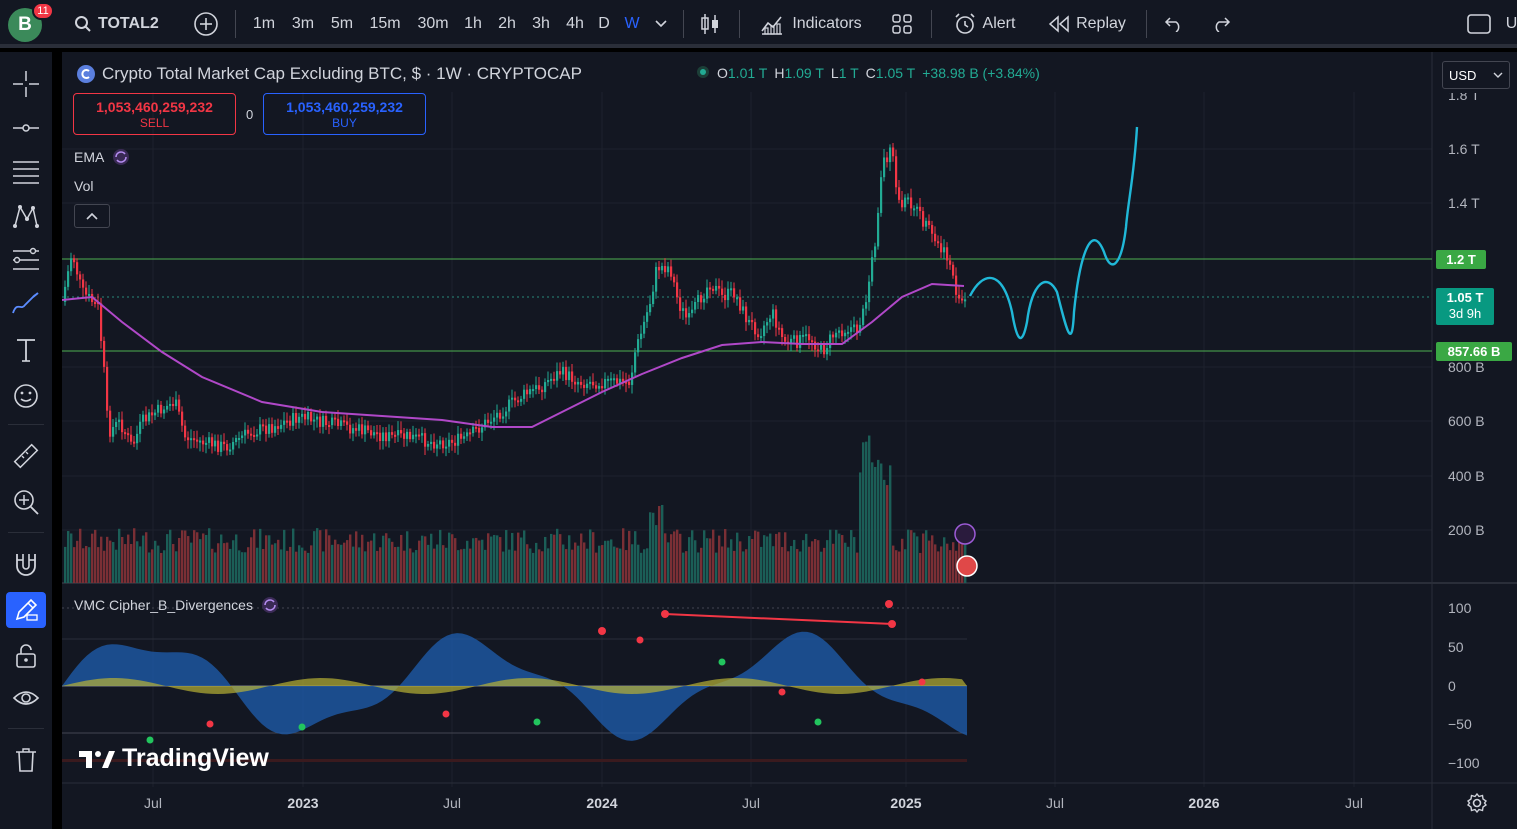  What do you see at coordinates (26, 128) in the screenshot?
I see `trendline-tool` at bounding box center [26, 128].